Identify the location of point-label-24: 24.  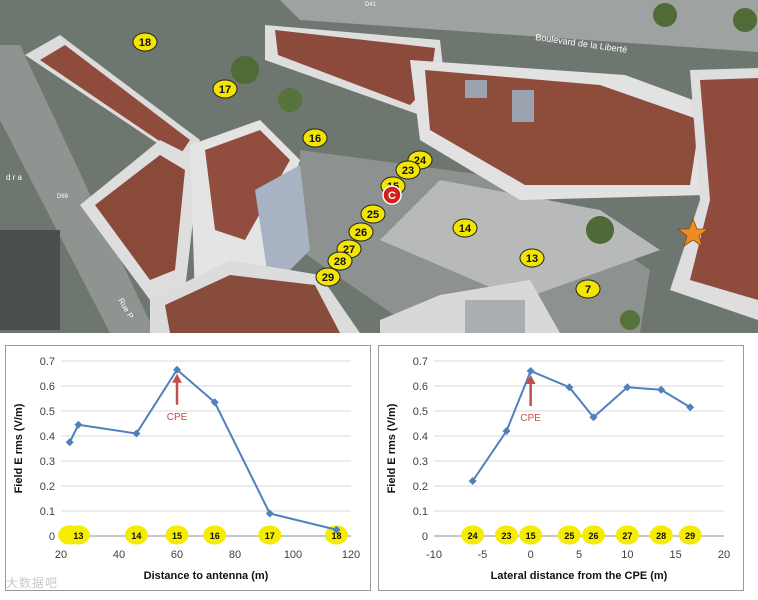
(473, 535).